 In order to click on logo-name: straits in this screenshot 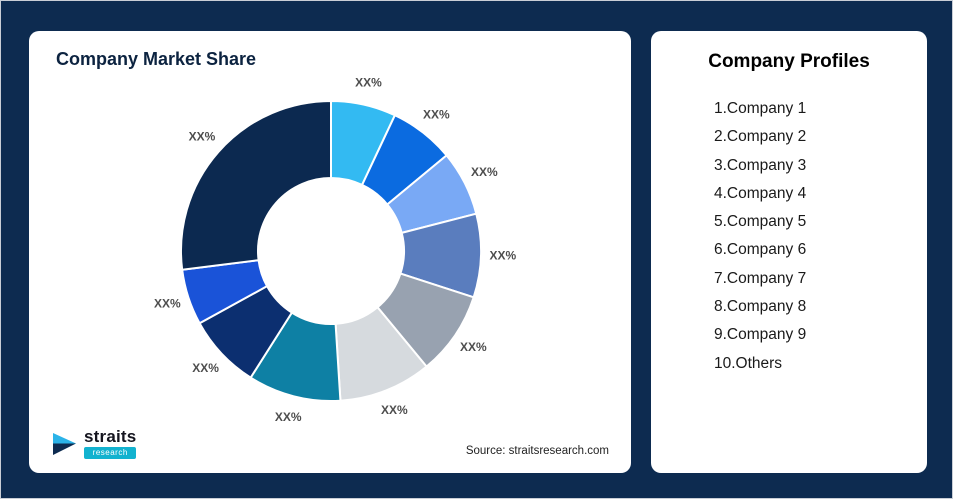, I will do `click(110, 436)`.